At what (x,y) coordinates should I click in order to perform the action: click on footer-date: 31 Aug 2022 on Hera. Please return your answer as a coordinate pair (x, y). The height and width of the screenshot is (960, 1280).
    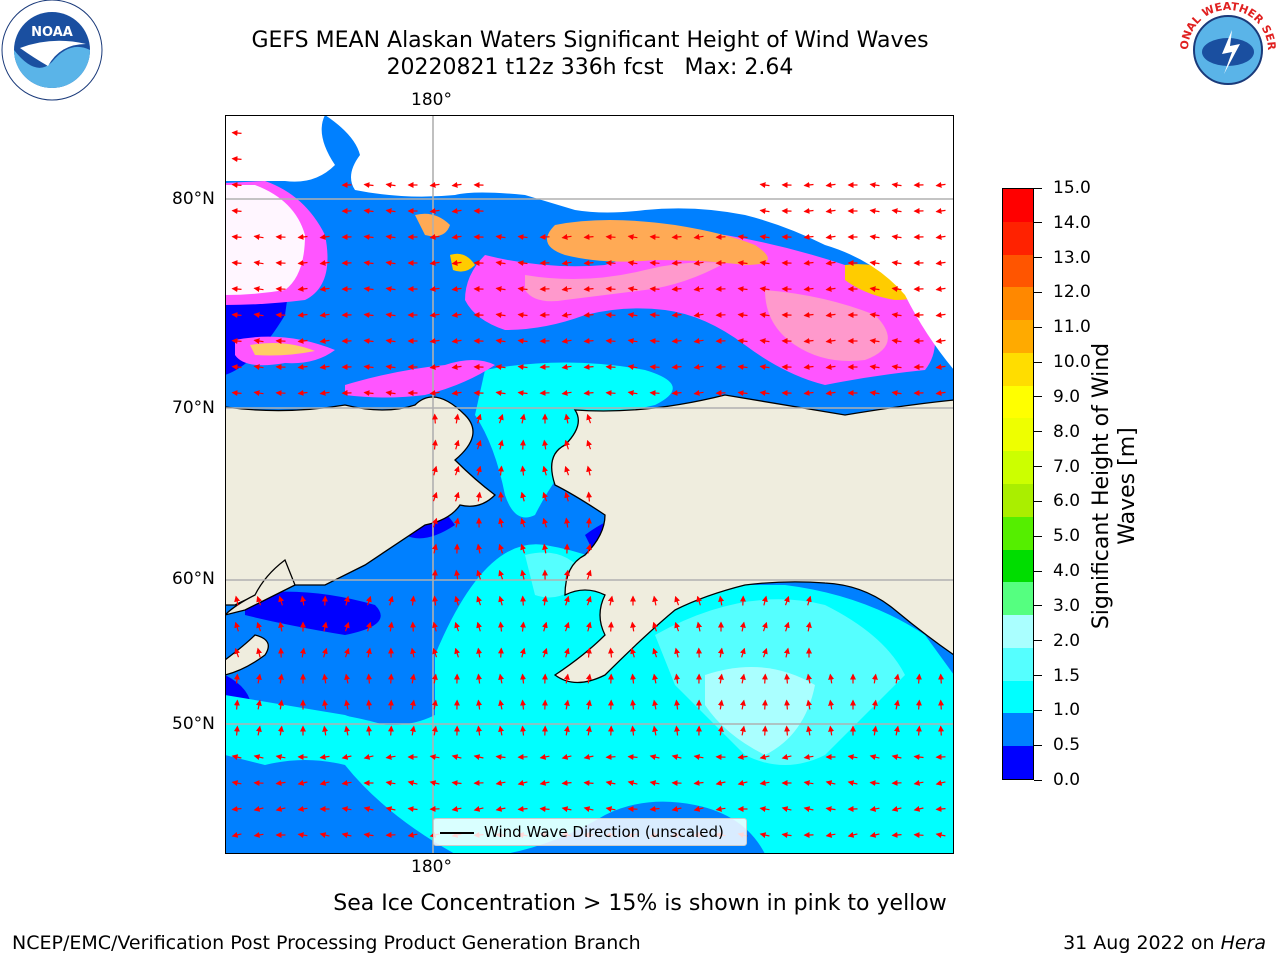
    Looking at the image, I should click on (1164, 943).